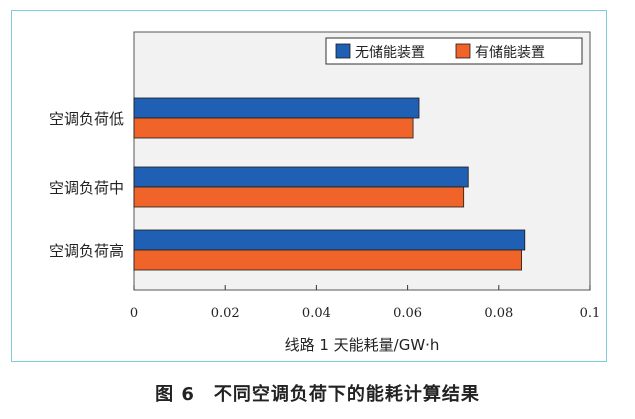  Describe the element at coordinates (454, 51) in the screenshot. I see `legend-box` at that location.